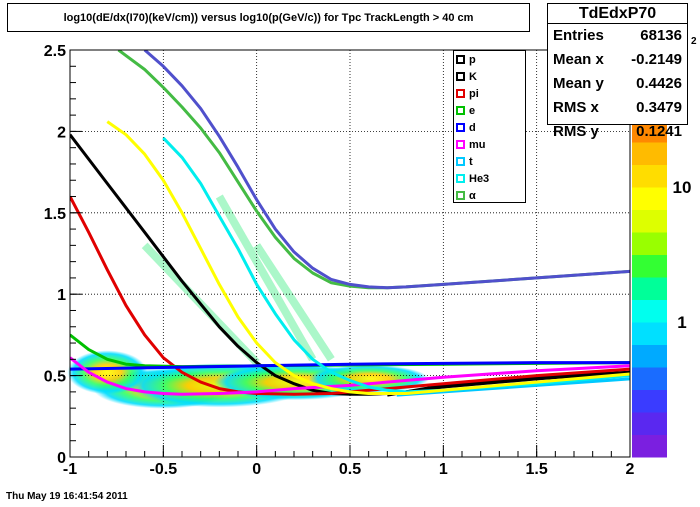 The height and width of the screenshot is (507, 700). What do you see at coordinates (70, 469) in the screenshot?
I see `x-tick-label: -1` at bounding box center [70, 469].